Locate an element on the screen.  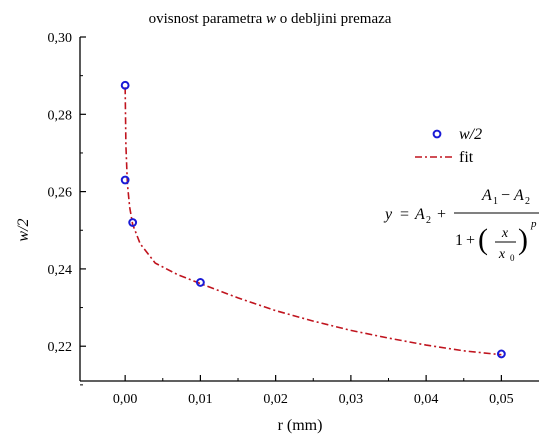
legend-label-fit: fit is located at coordinates (466, 157).